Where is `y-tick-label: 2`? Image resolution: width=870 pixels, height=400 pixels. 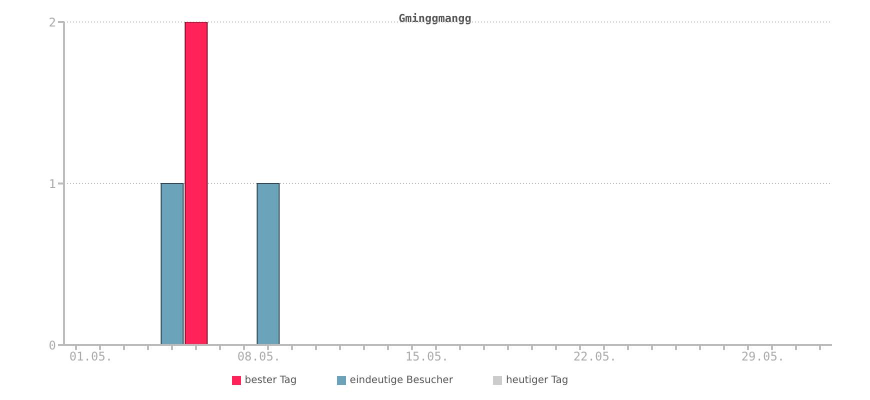
y-tick-label: 2 is located at coordinates (52, 22).